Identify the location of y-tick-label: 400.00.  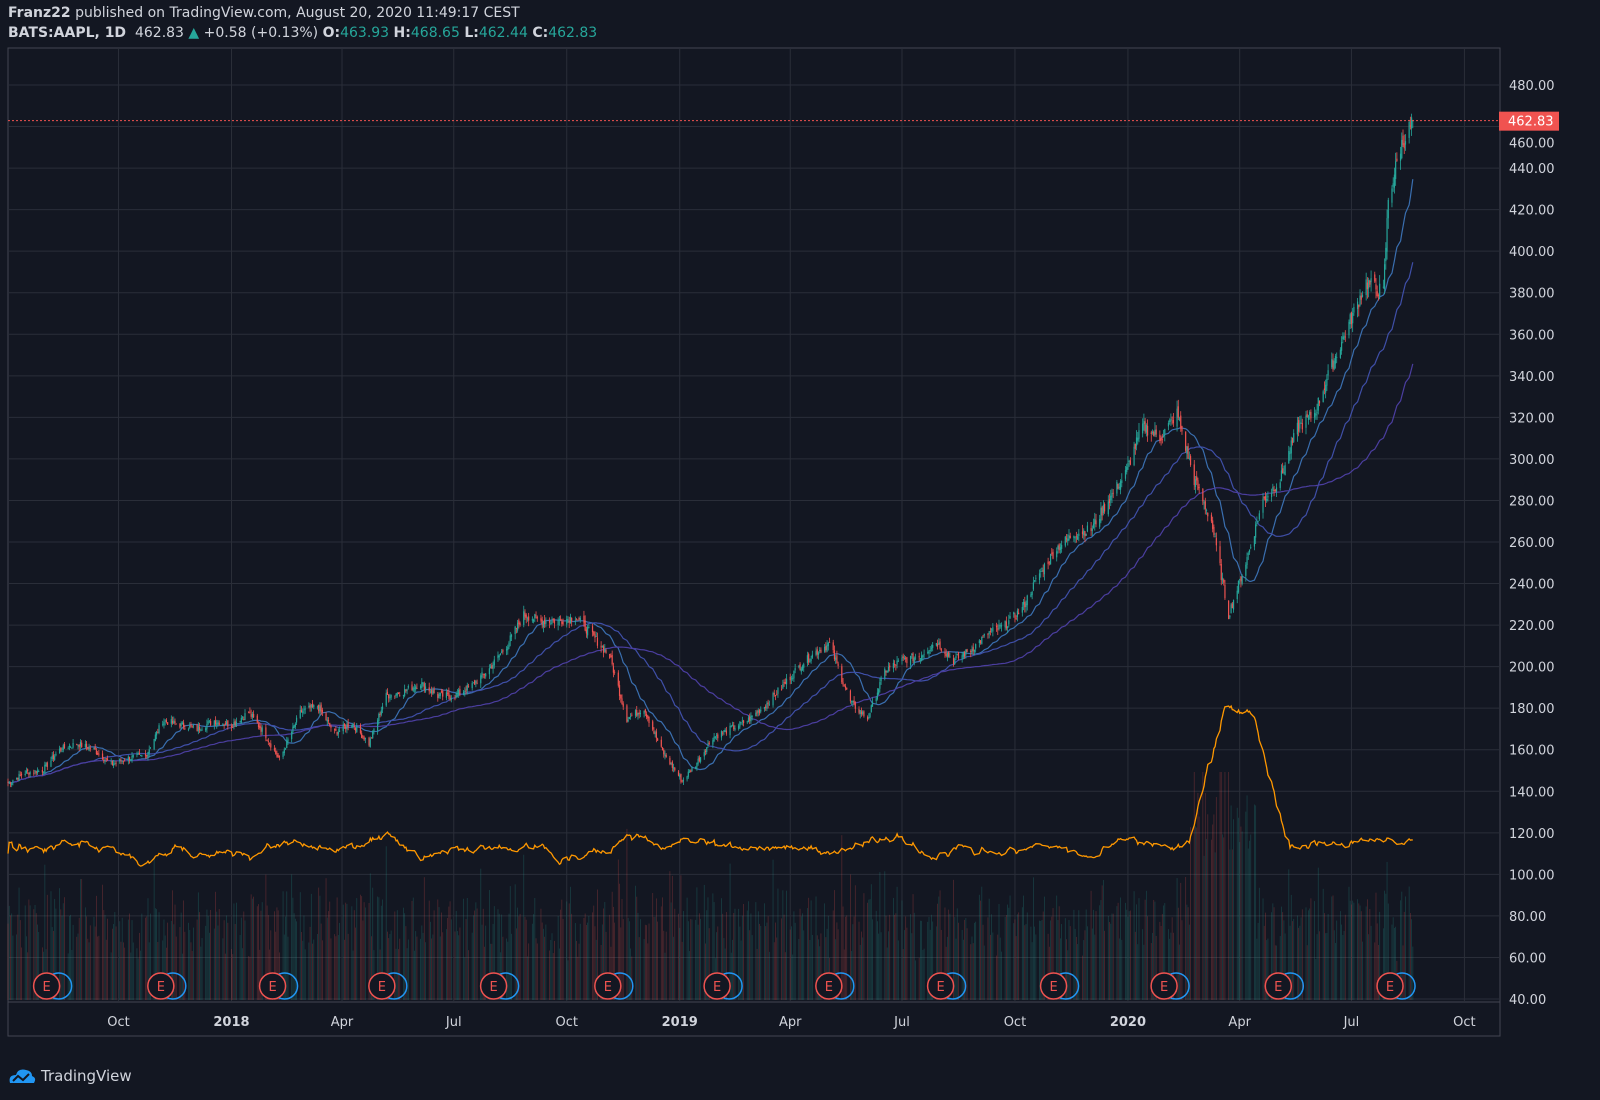
(1532, 252).